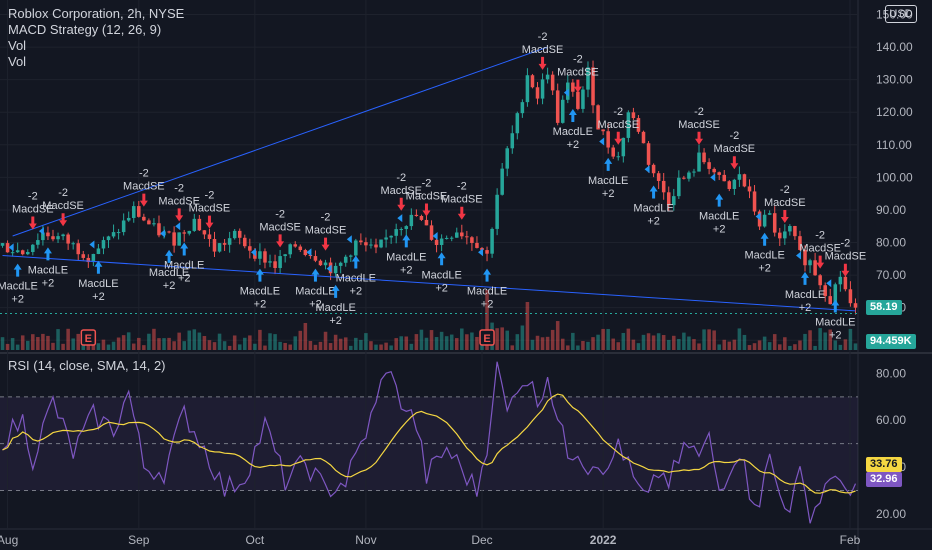 This screenshot has height=550, width=932. Describe the element at coordinates (255, 540) in the screenshot. I see `time-tick-label: Oct` at that location.